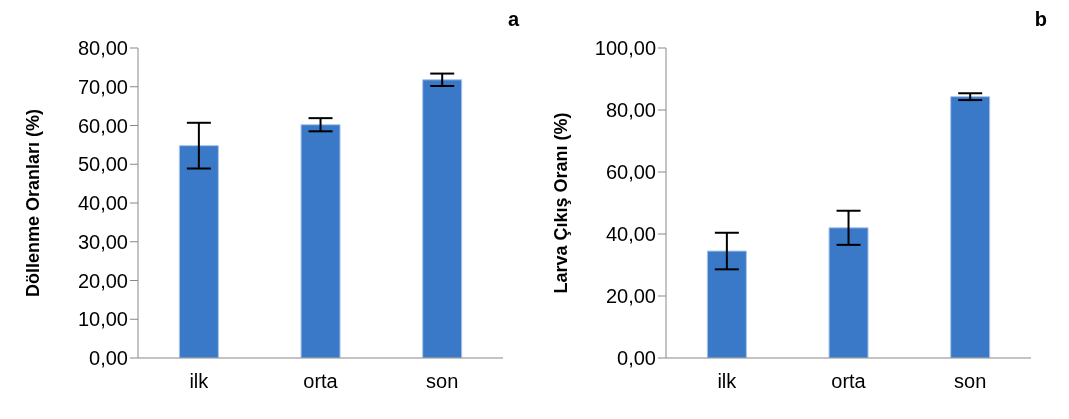  Describe the element at coordinates (625, 48) in the screenshot. I see `y-tick-label: 100,00` at that location.